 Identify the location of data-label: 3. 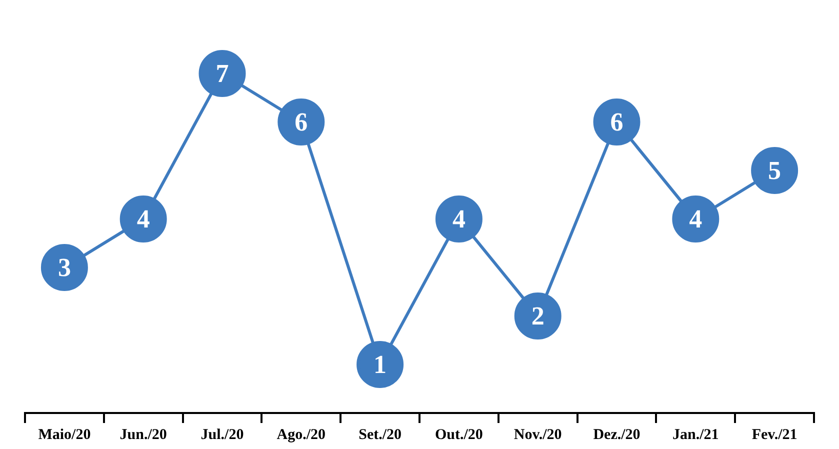
(64, 267).